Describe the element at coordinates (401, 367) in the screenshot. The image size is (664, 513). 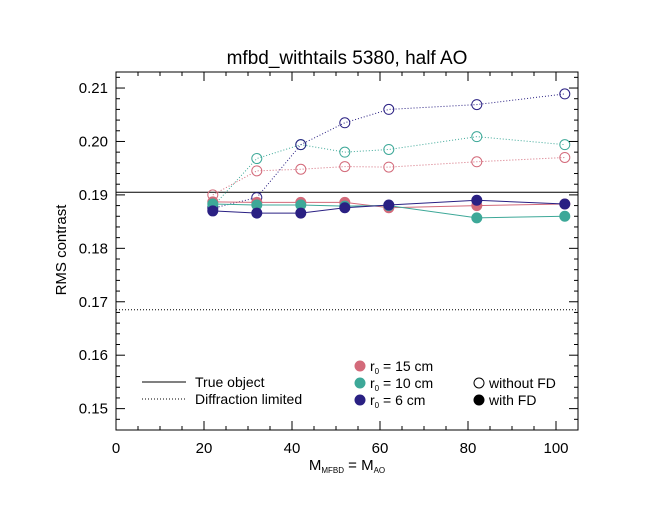
I see `legend-label: r0 = 15 cm` at that location.